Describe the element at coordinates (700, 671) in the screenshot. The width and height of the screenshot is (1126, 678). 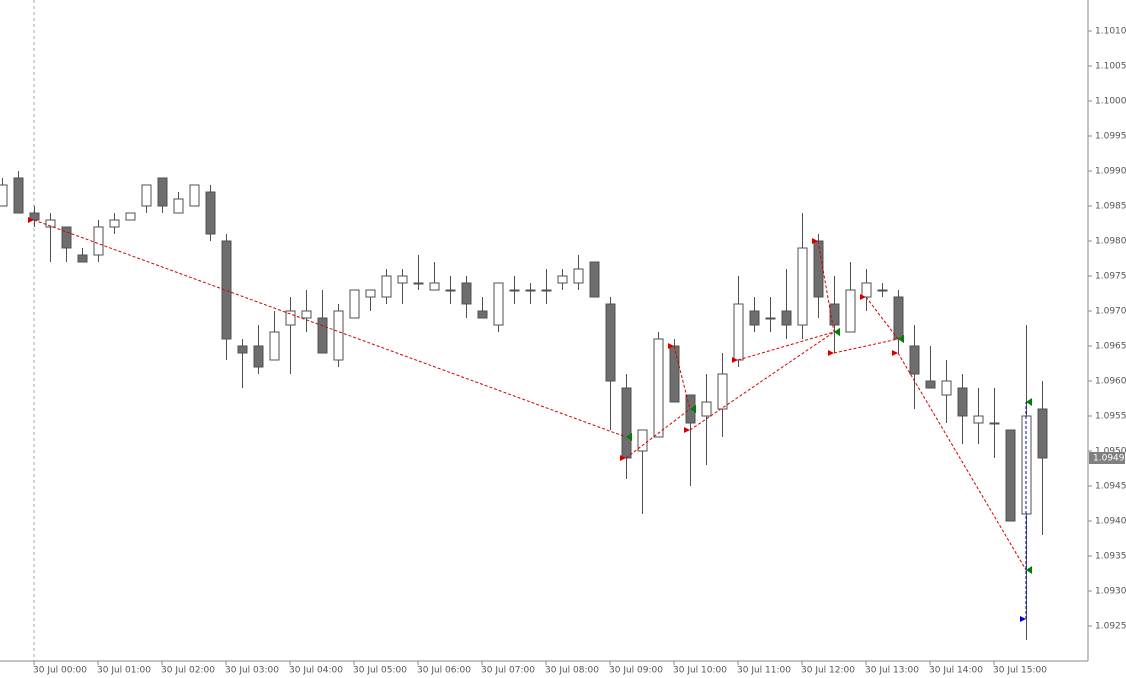
I see `x-tick-label: 30 Jul 10:00` at that location.